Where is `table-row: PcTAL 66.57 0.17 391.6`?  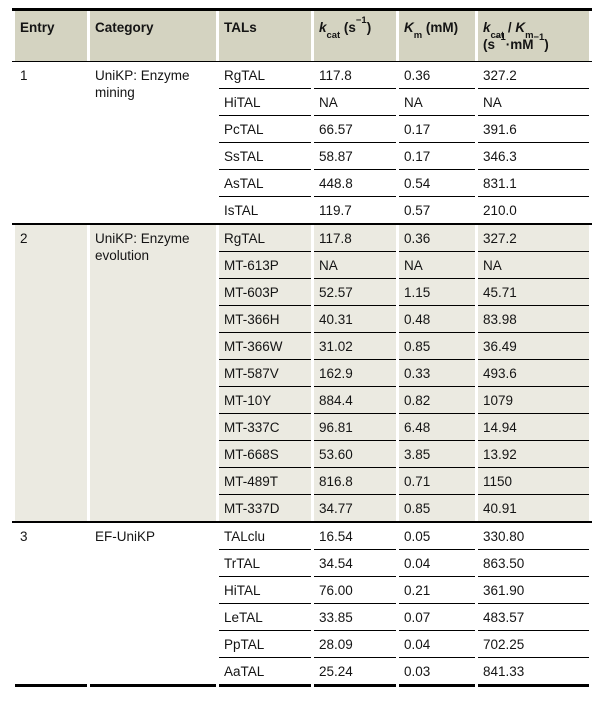
table-row: PcTAL 66.57 0.17 391.6 is located at coordinates (302, 128).